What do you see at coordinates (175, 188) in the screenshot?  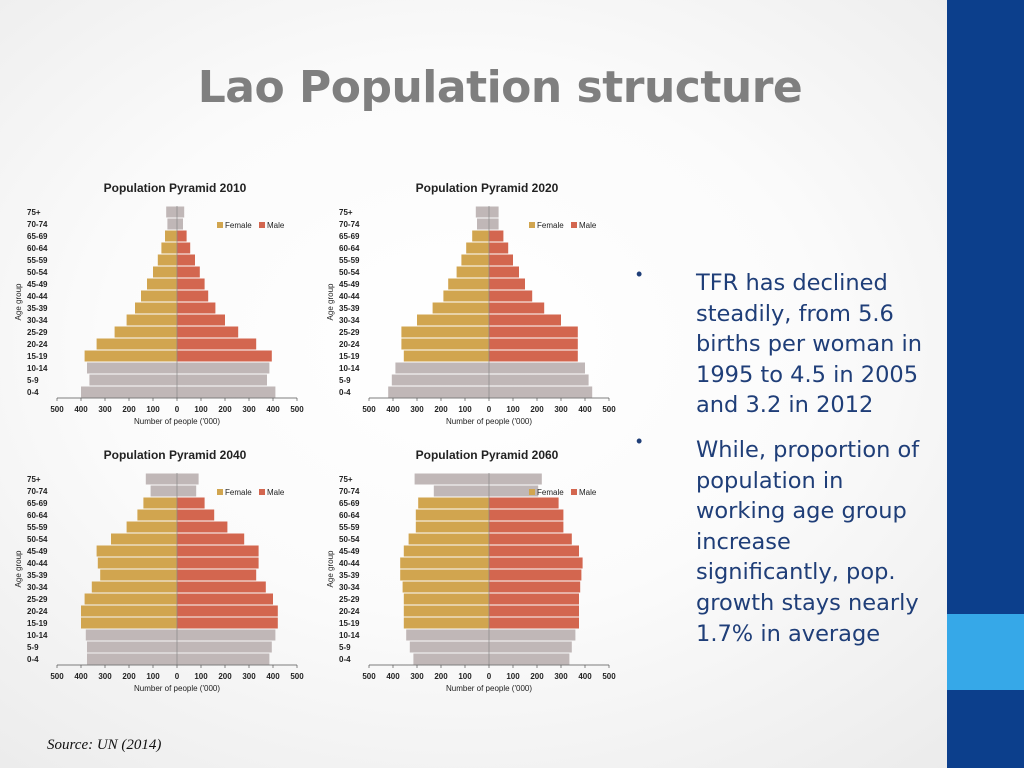 I see `chart-title: Population Pyramid 2010` at bounding box center [175, 188].